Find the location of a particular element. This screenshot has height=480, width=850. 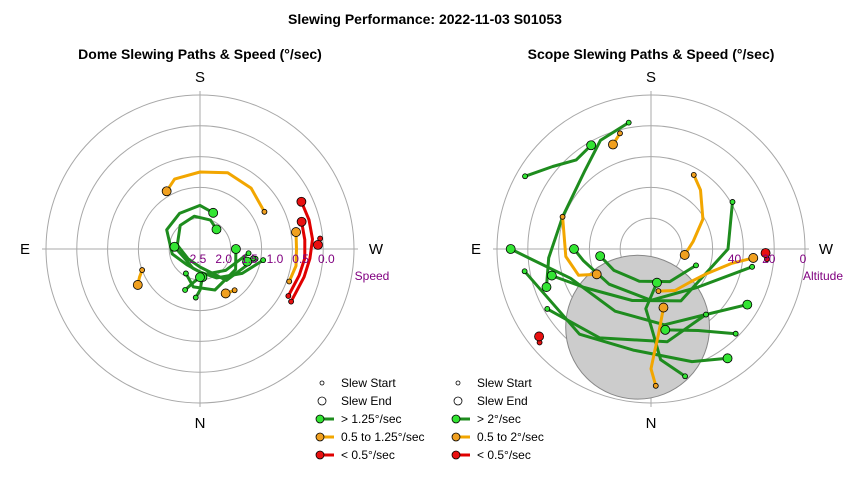

dome-legend-label: > 1.25°/sec is located at coordinates (371, 419).